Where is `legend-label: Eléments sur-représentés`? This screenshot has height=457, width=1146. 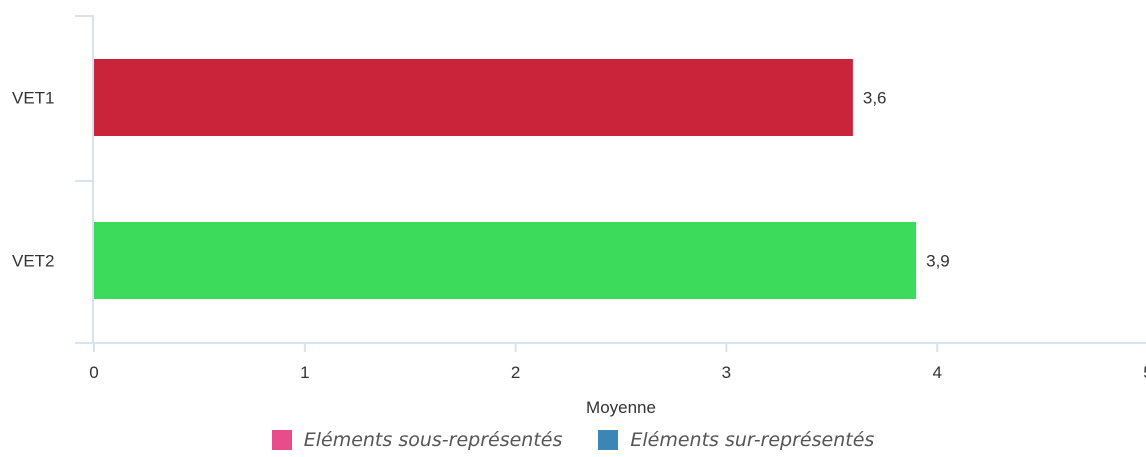 legend-label: Eléments sur-représentés is located at coordinates (752, 440).